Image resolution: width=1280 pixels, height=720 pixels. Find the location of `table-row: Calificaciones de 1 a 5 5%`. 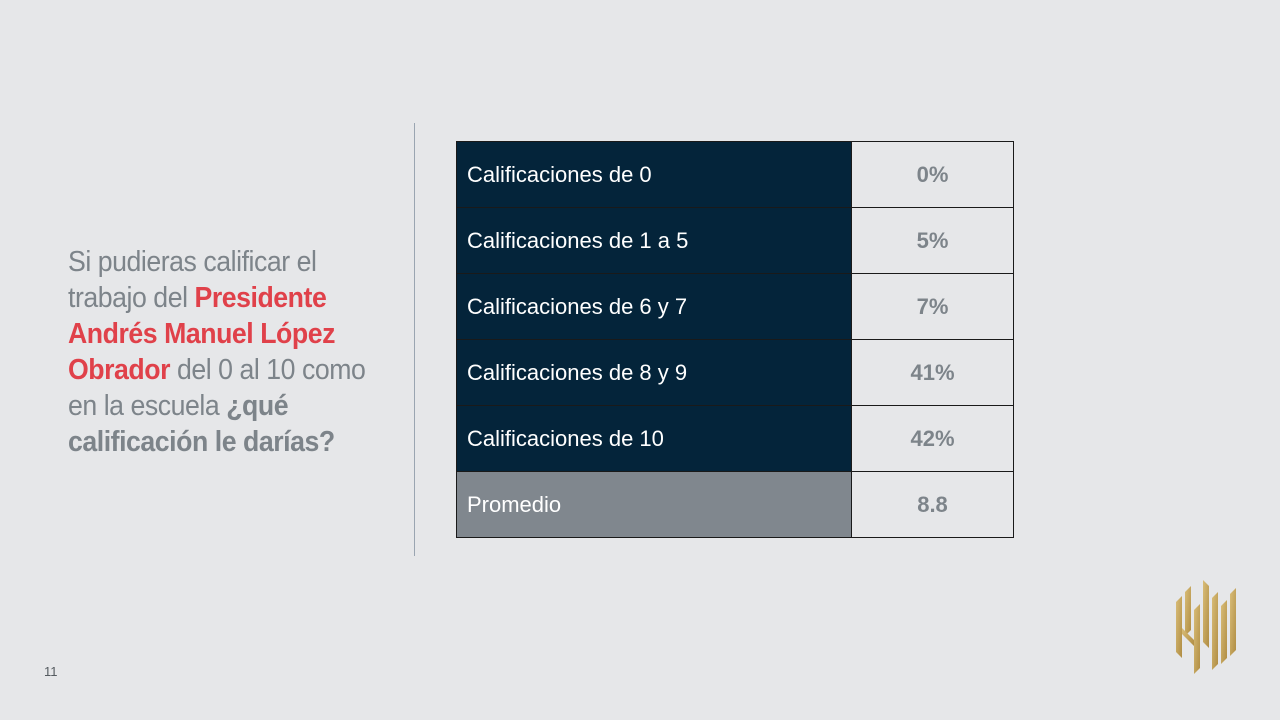

table-row: Calificaciones de 1 a 5 5% is located at coordinates (735, 240).